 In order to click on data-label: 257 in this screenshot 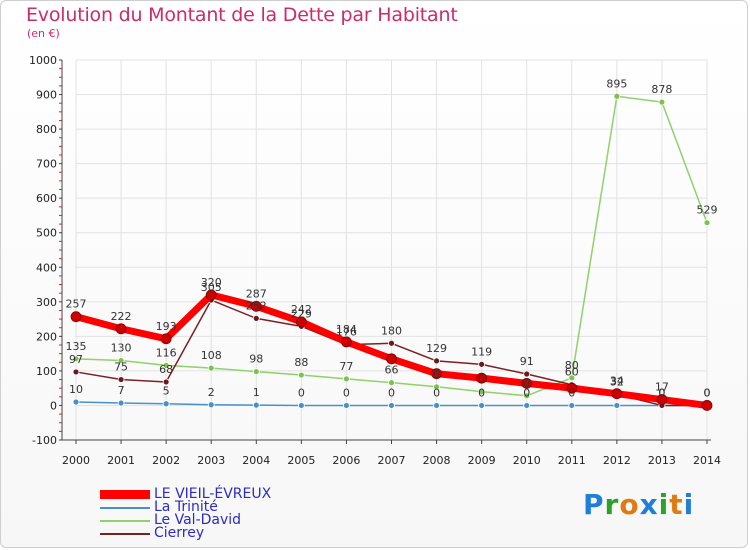, I will do `click(76, 304)`.